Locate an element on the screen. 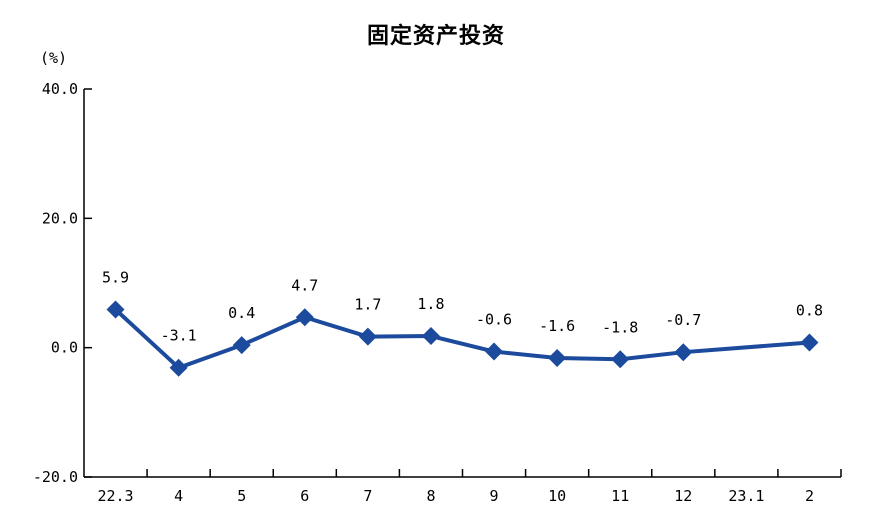 Image resolution: width=872 pixels, height=524 pixels. y-tick-label: -20.0 is located at coordinates (55, 477).